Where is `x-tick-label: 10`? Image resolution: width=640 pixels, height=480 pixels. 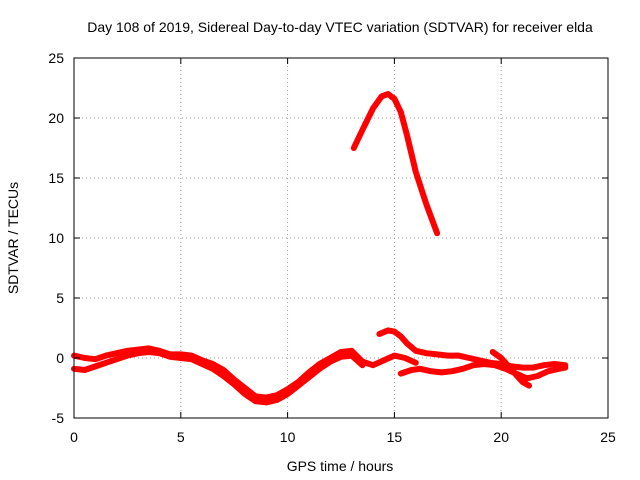 x-tick-label: 10 is located at coordinates (288, 437).